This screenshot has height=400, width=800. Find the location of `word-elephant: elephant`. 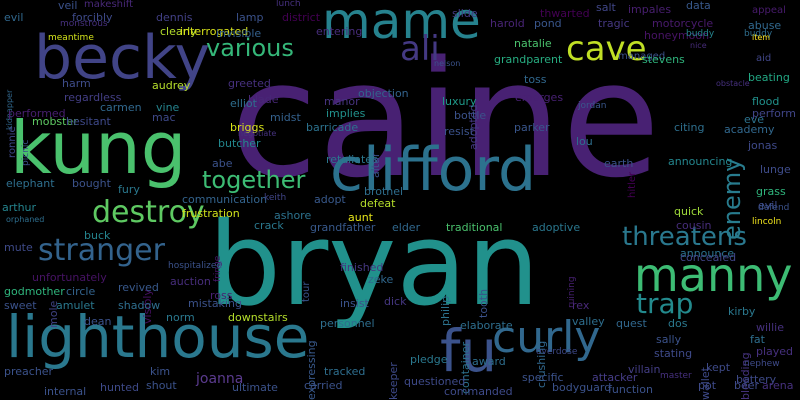

word-elephant: elephant is located at coordinates (30, 183).